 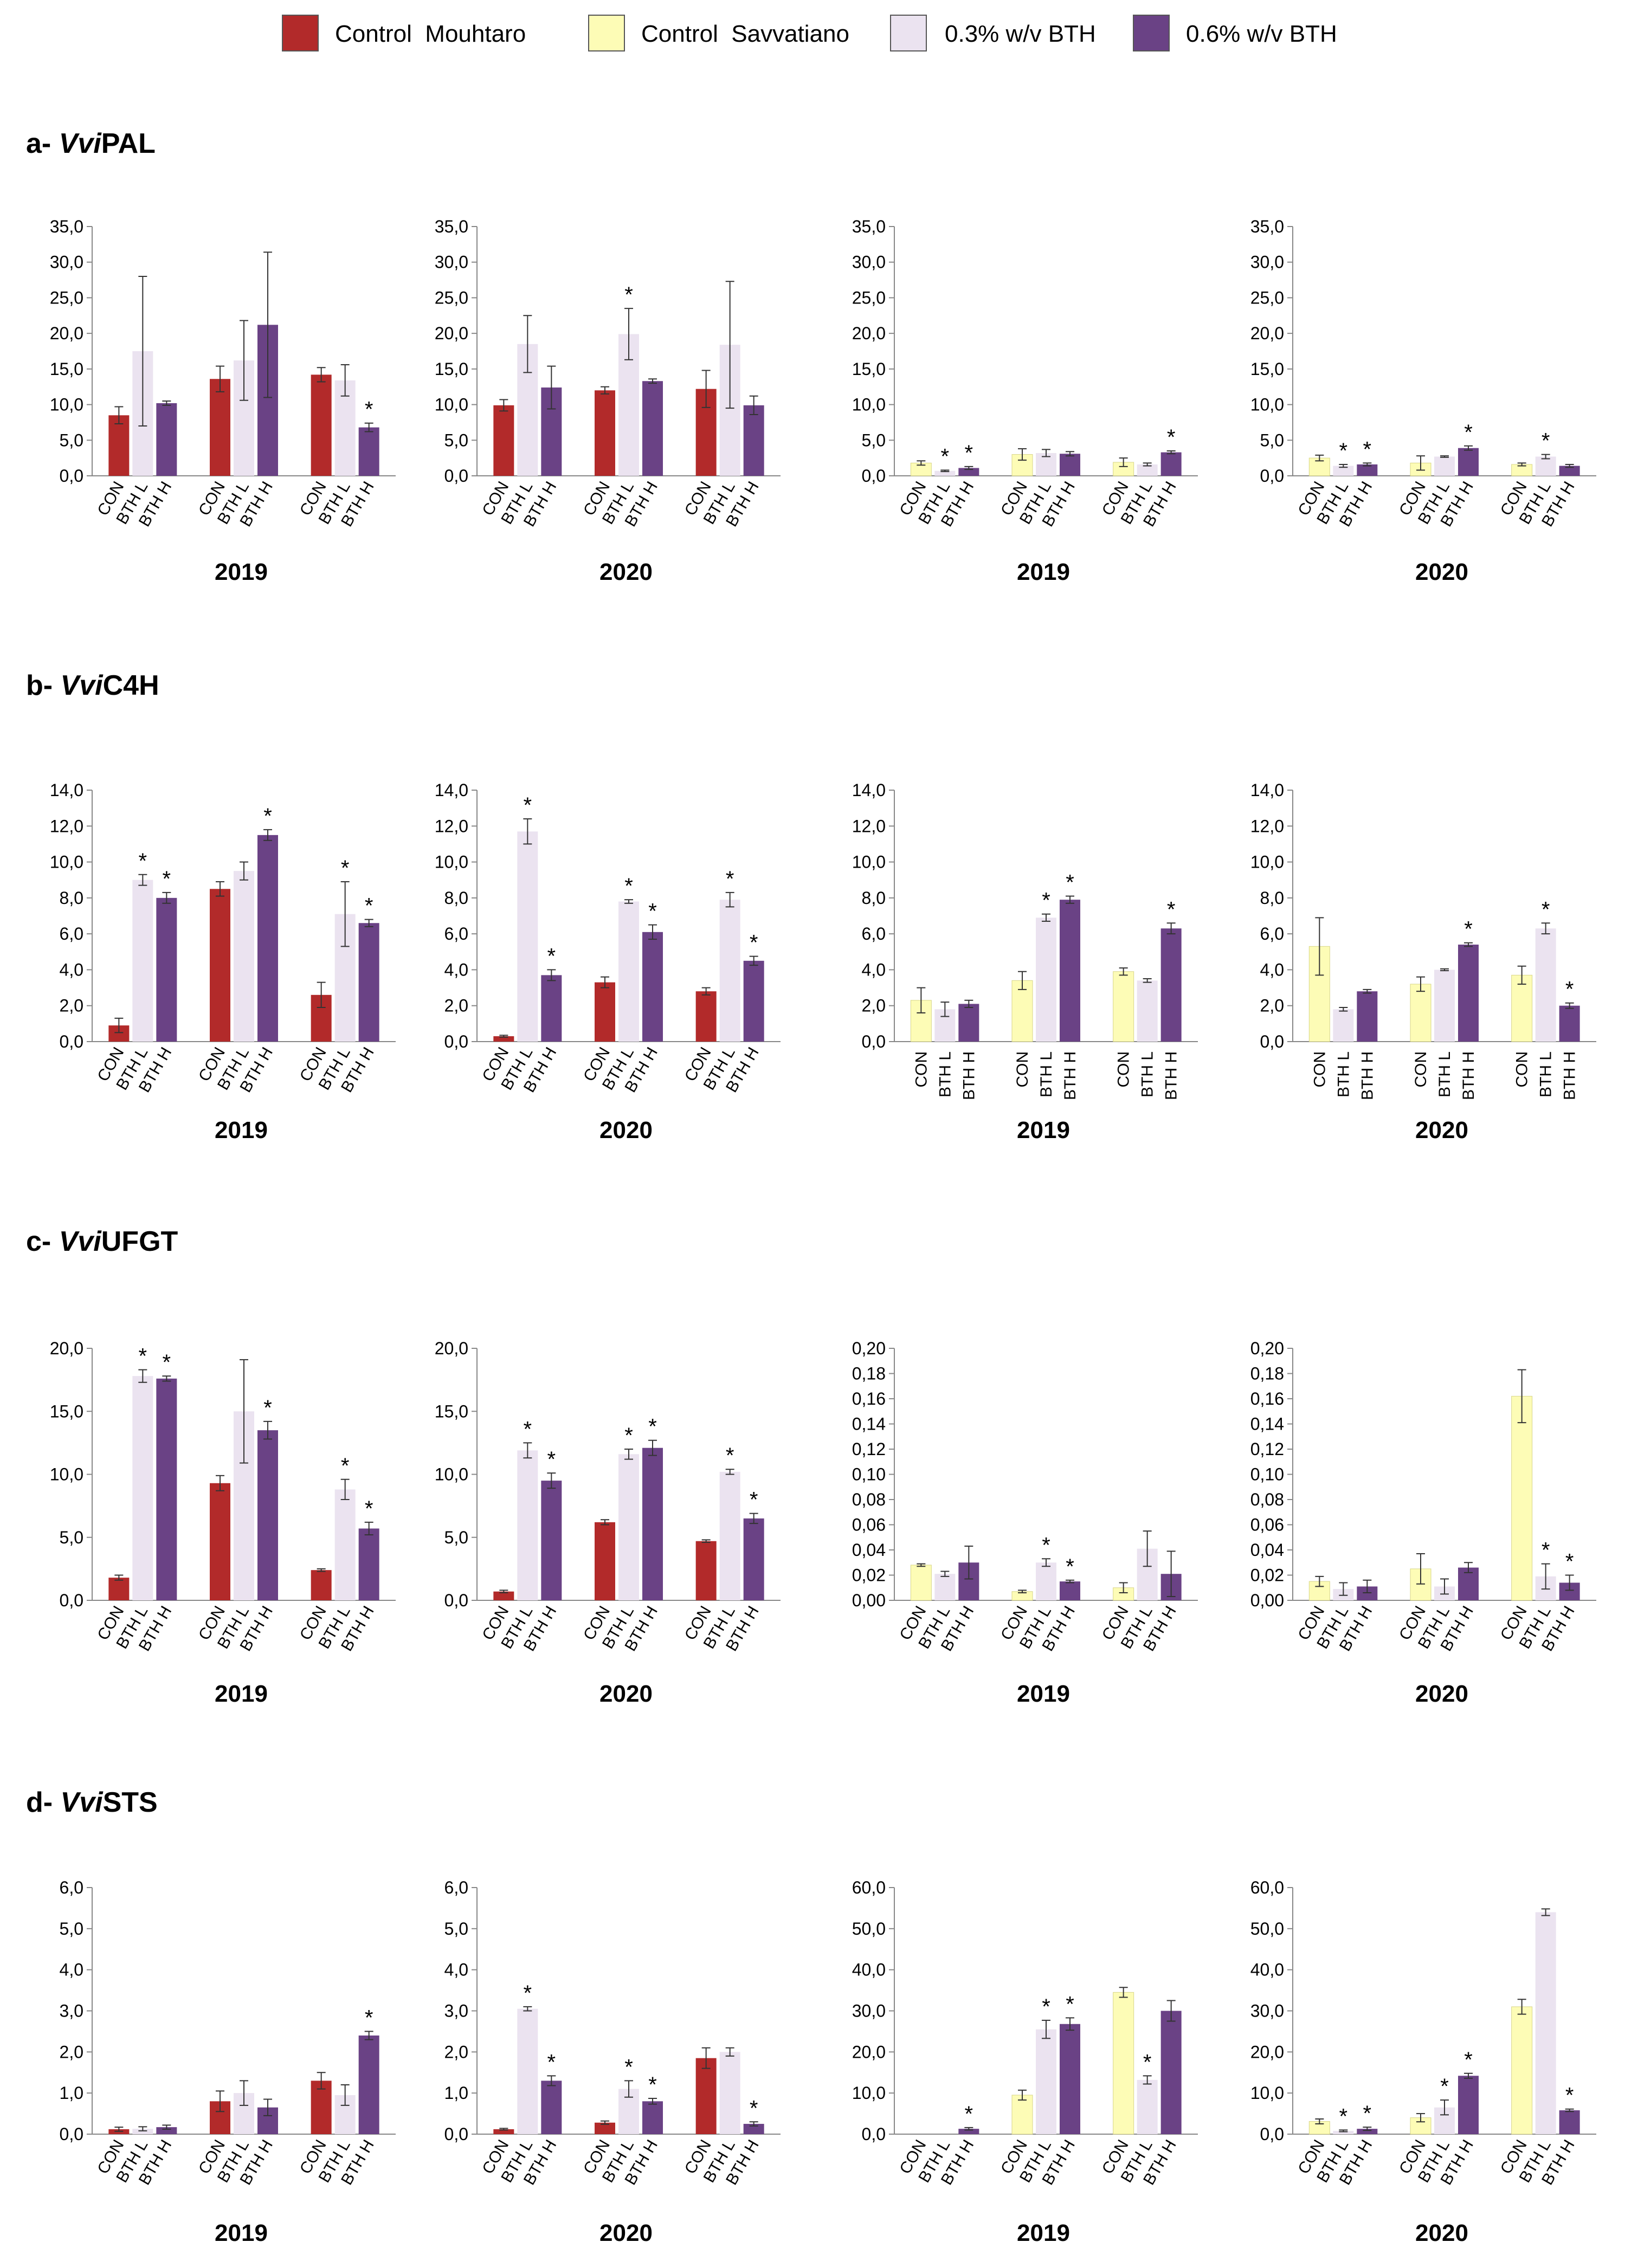 What do you see at coordinates (166, 440) in the screenshot?
I see `chart-vvipal-mouhtaro-2019-bar-1-bth-h` at bounding box center [166, 440].